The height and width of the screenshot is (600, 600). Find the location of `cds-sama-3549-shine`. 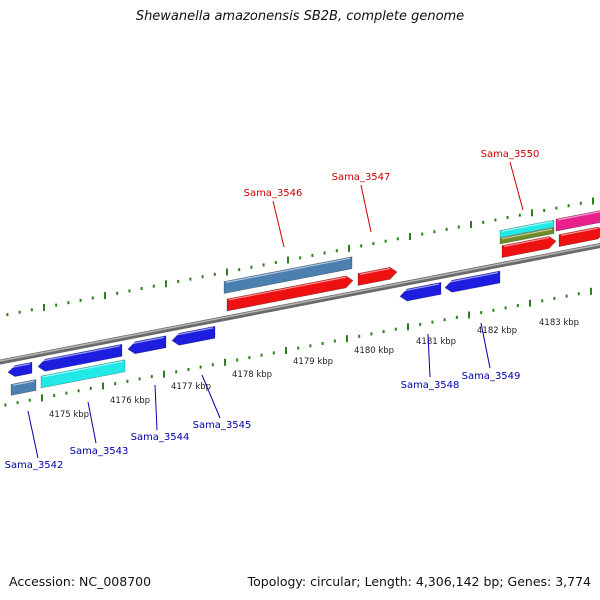

cds-sama-3549-shine is located at coordinates (472, 278).